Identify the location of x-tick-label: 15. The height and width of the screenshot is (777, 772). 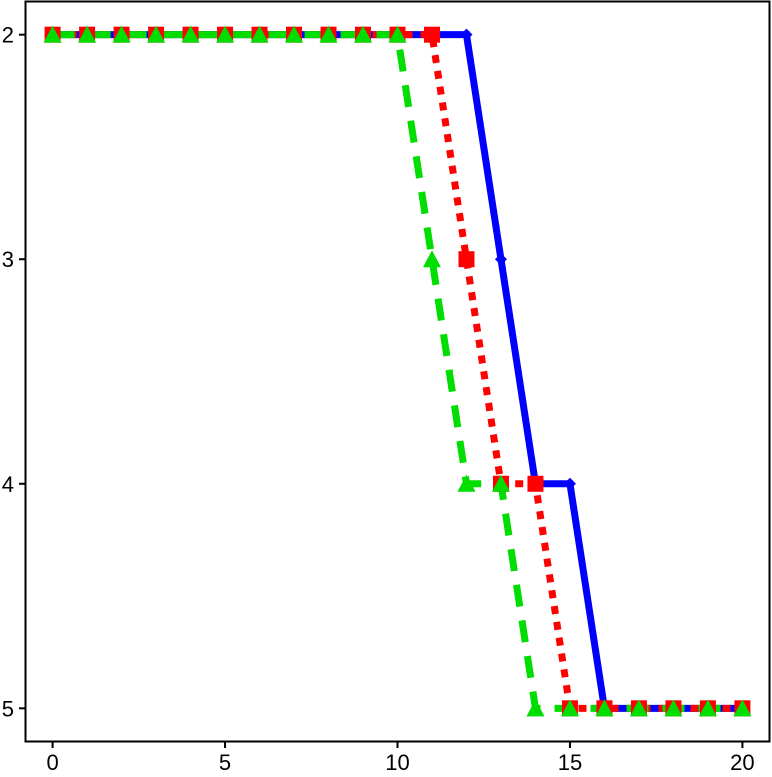
(570, 761).